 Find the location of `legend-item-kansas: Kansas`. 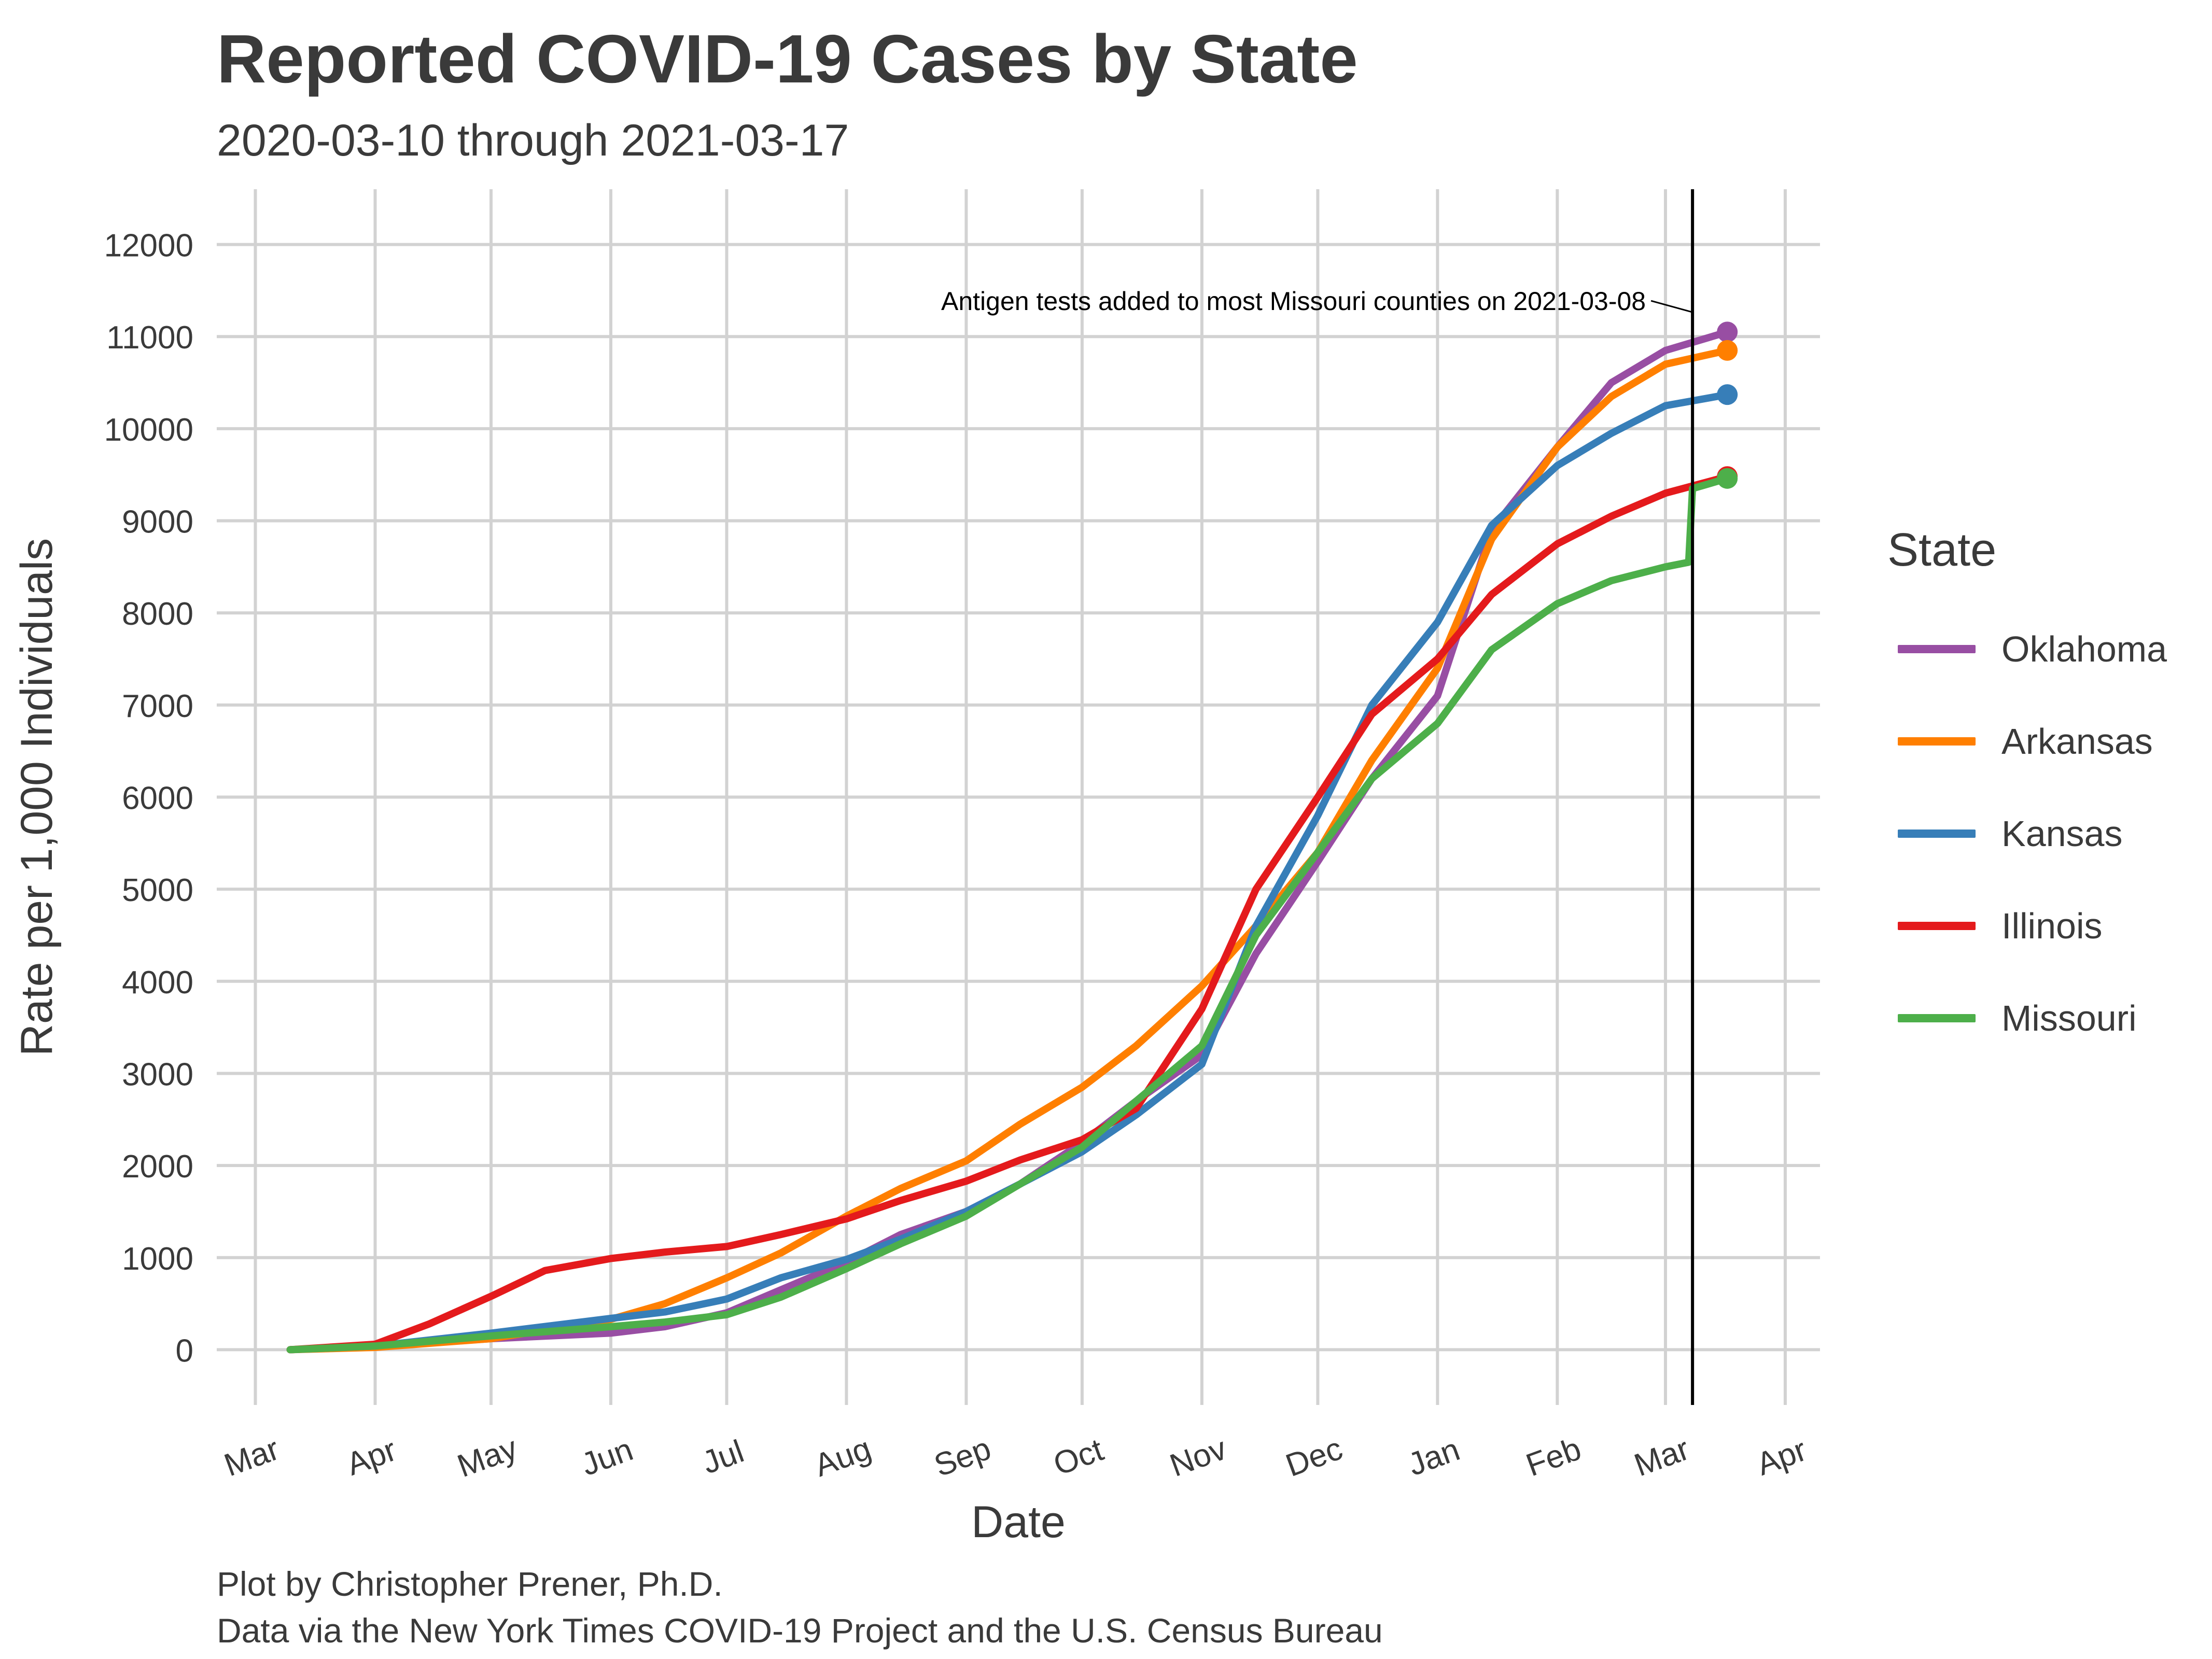

legend-item-kansas: Kansas is located at coordinates (2027, 834).